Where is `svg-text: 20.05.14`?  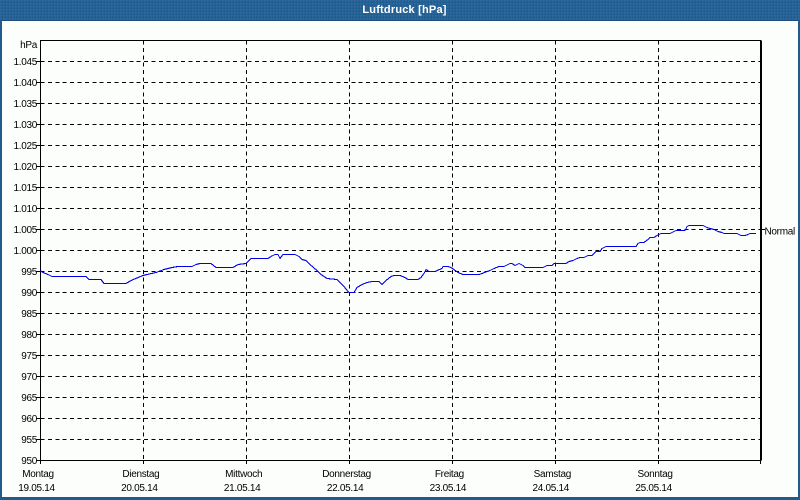 svg-text: 20.05.14 is located at coordinates (139, 488).